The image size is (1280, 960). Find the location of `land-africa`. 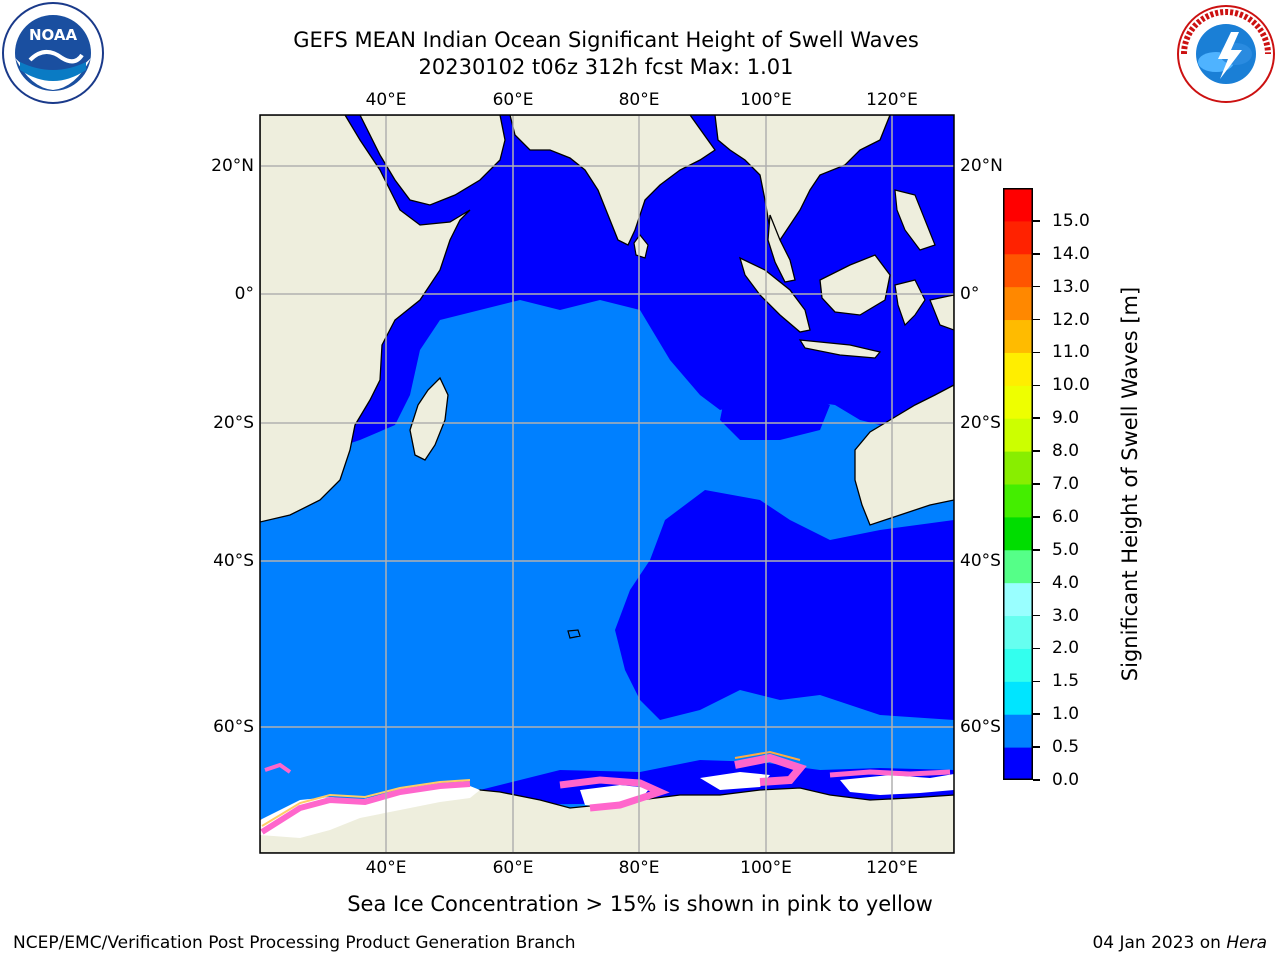

land-africa is located at coordinates (365, 319).